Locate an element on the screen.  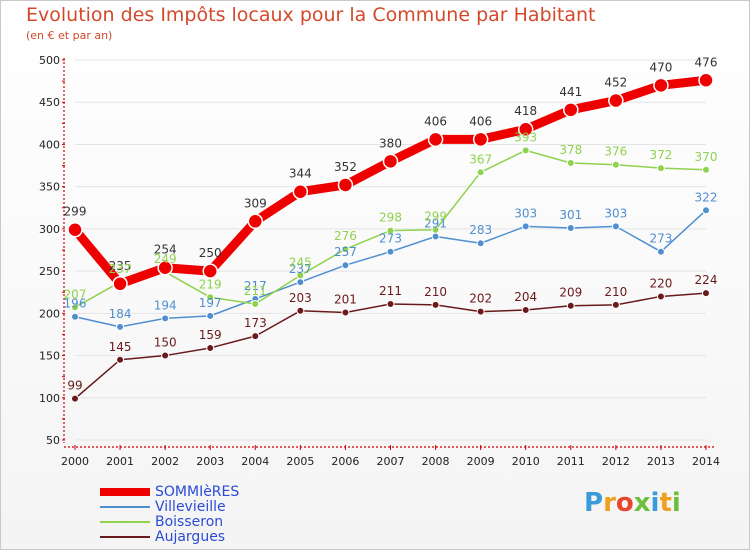
logo-letter: t is located at coordinates (665, 503).